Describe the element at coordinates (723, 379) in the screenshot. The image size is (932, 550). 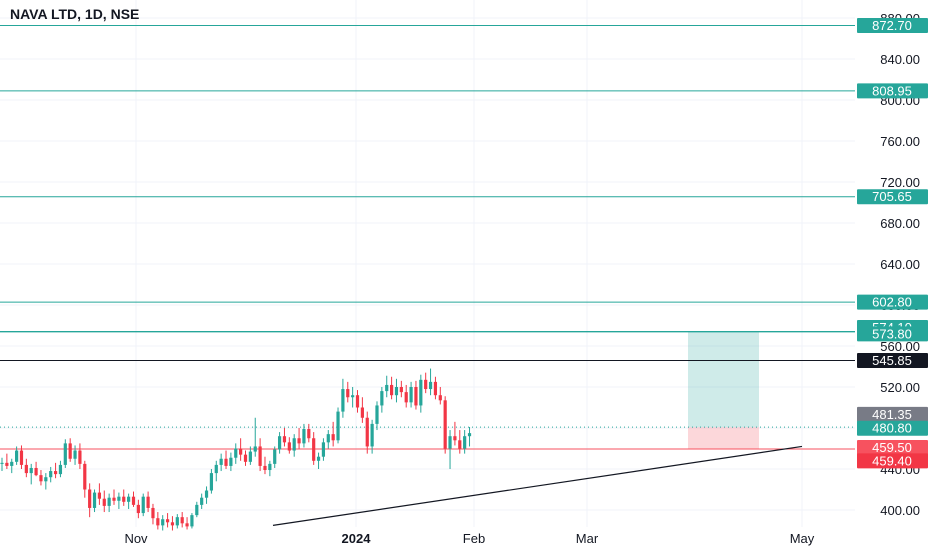
I see `target-zone` at that location.